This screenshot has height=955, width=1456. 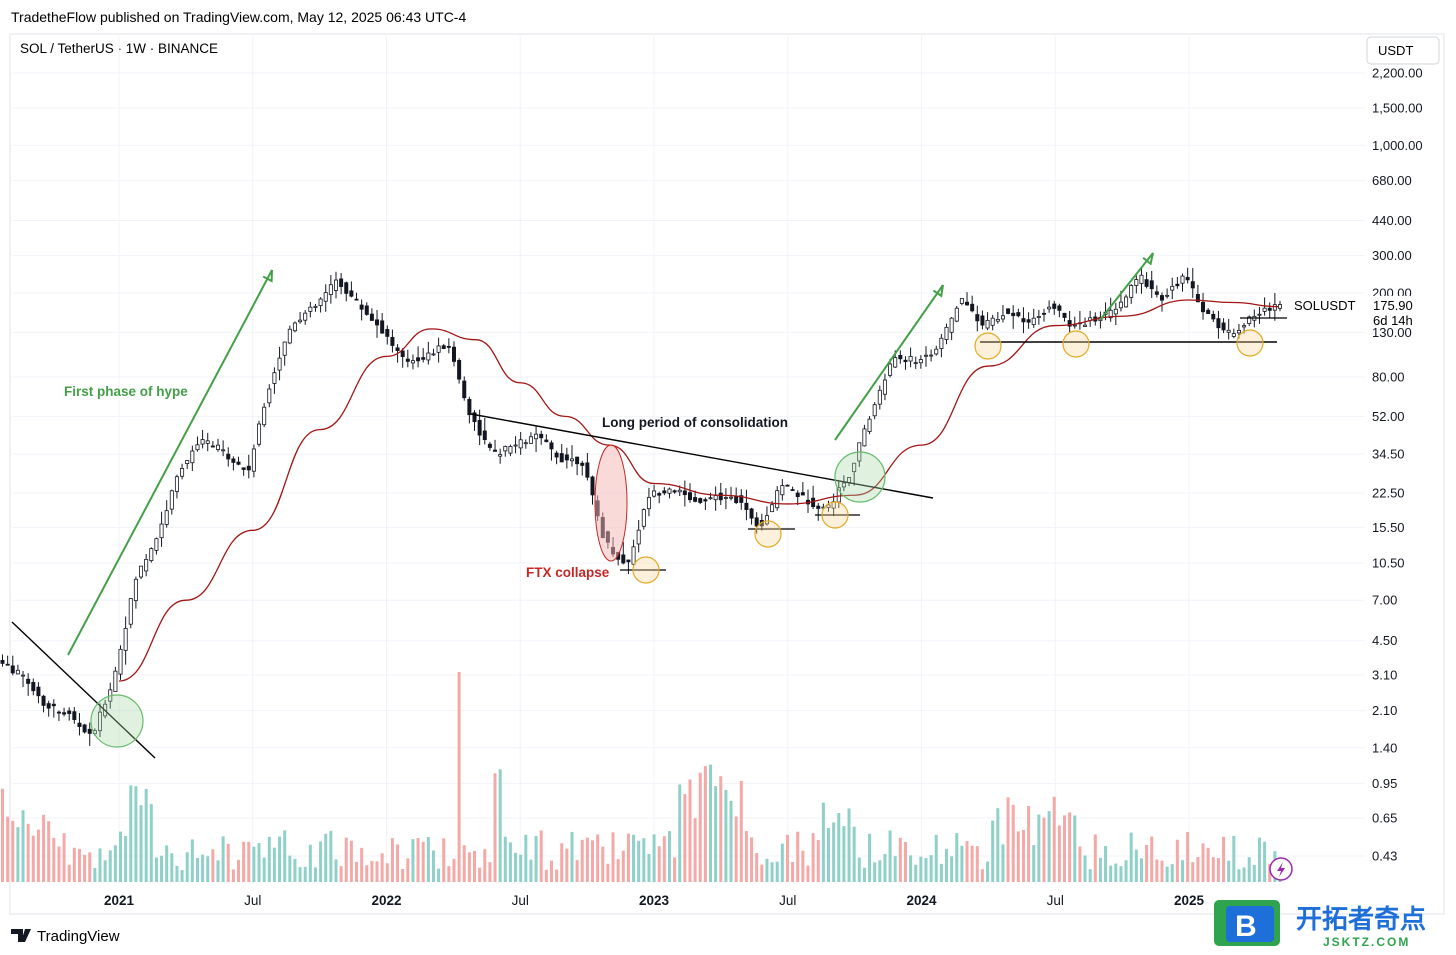 I want to click on lightning-icon, so click(x=1281, y=869).